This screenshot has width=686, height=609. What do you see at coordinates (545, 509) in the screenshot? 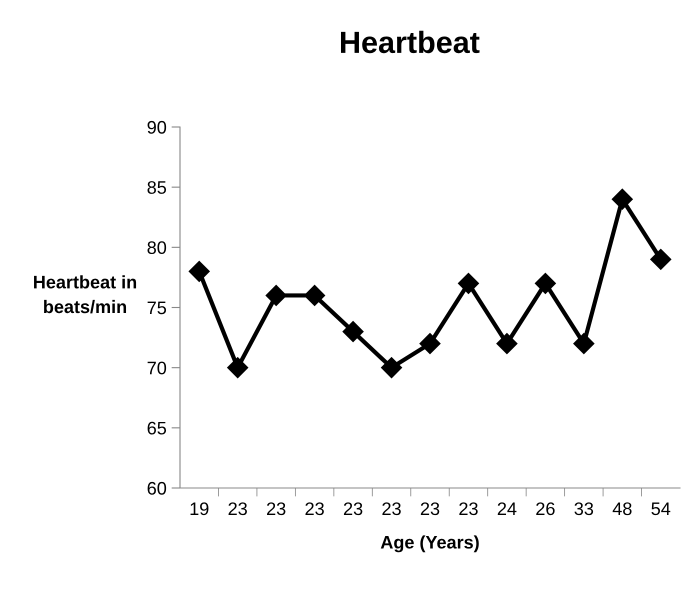
I see `x-tick-label: 26` at bounding box center [545, 509].